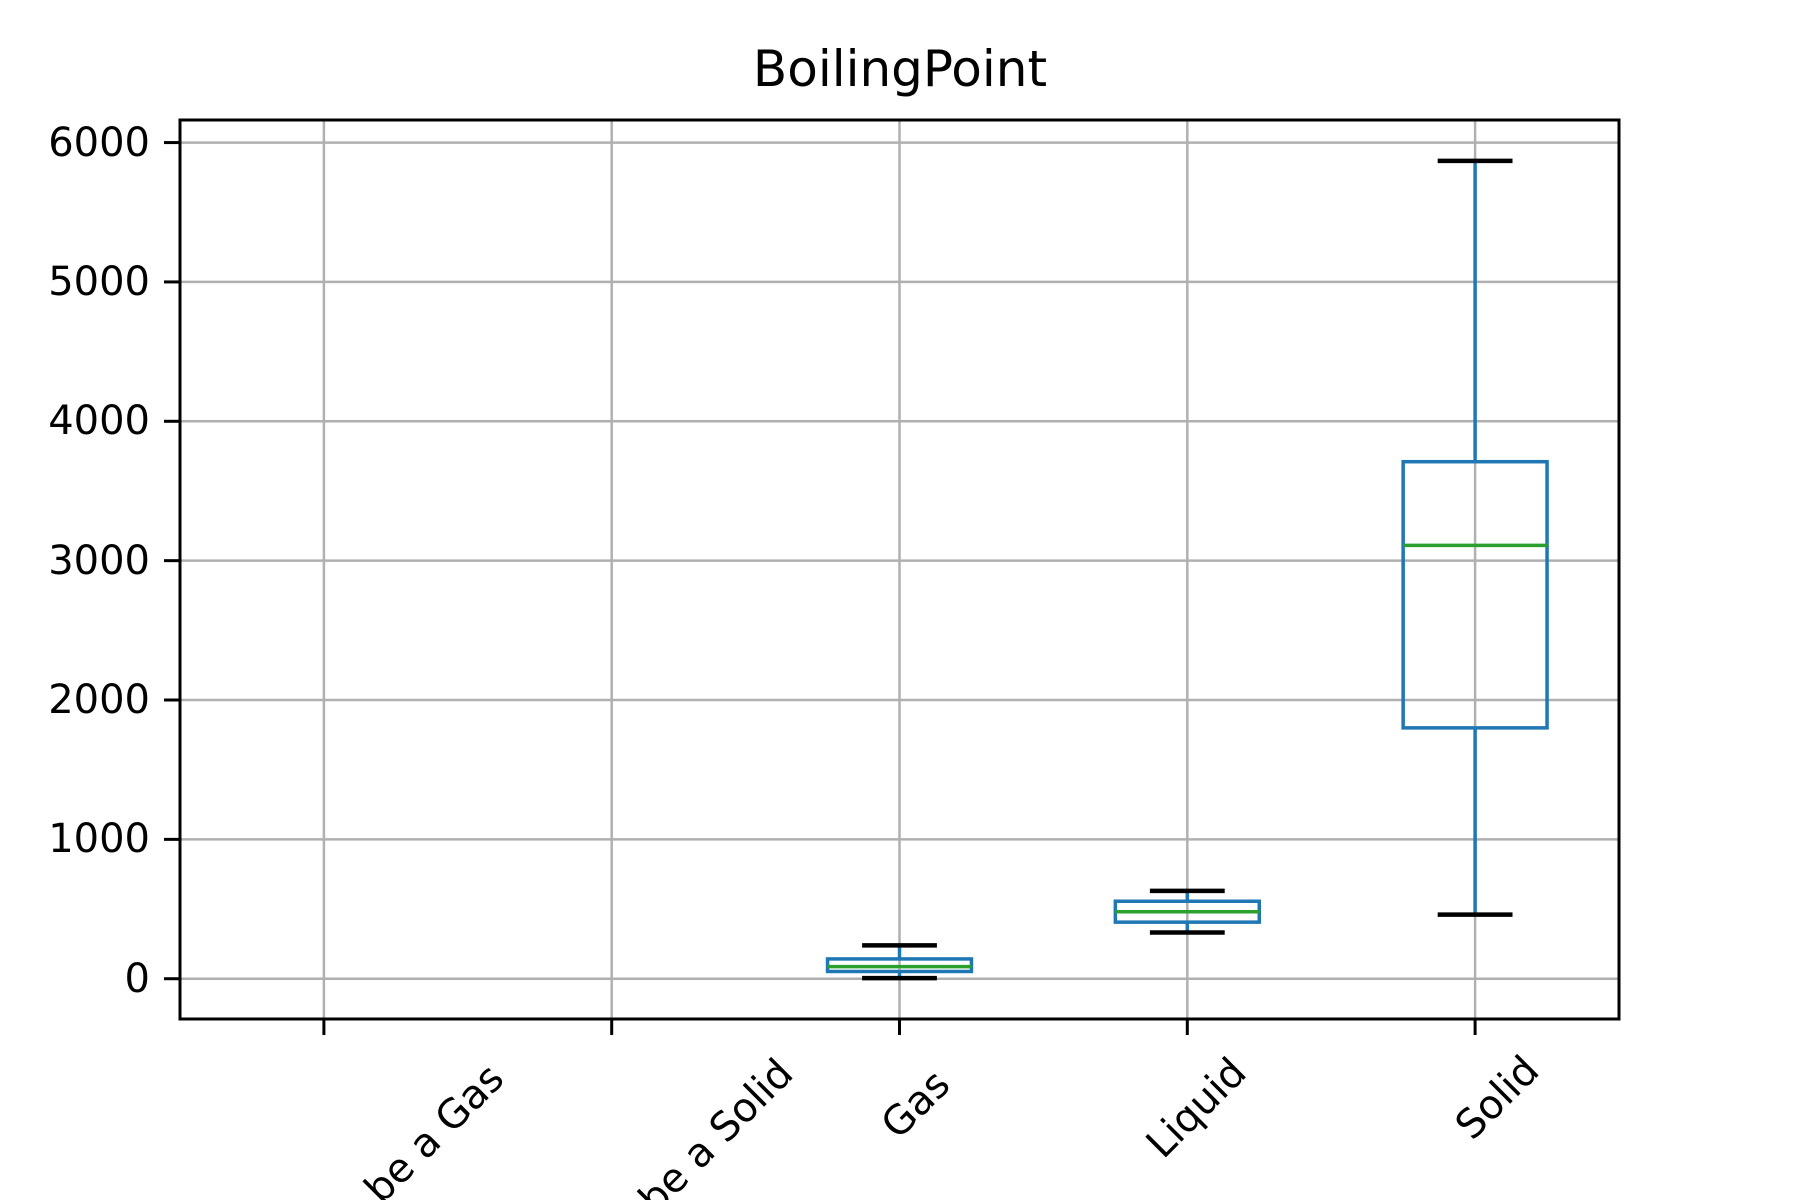  Describe the element at coordinates (99, 839) in the screenshot. I see `y-tick-label: 1000` at that location.